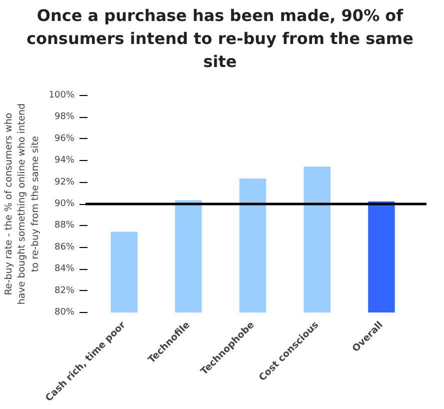 The height and width of the screenshot is (409, 444). What do you see at coordinates (64, 247) in the screenshot?
I see `y-tick-label: 86%` at bounding box center [64, 247].